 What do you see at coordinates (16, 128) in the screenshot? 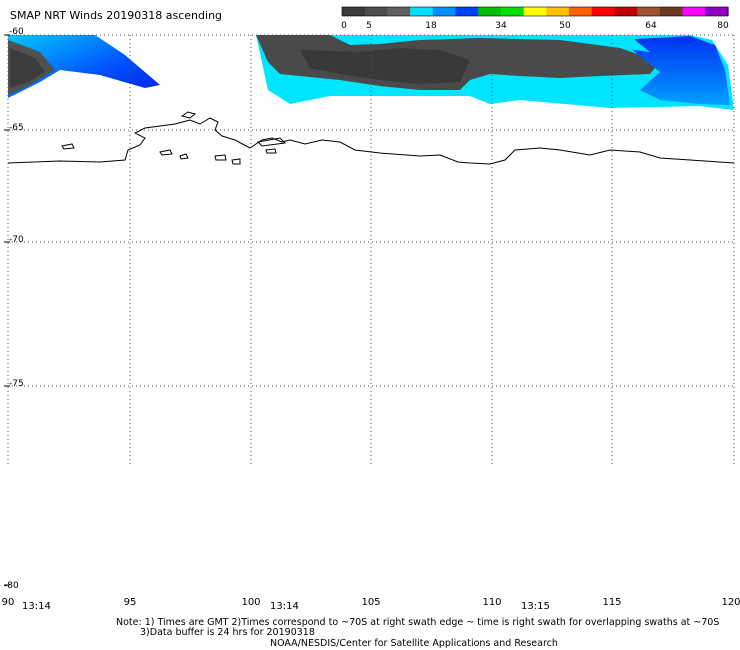
I see `lat-label-65: -65` at bounding box center [16, 128].